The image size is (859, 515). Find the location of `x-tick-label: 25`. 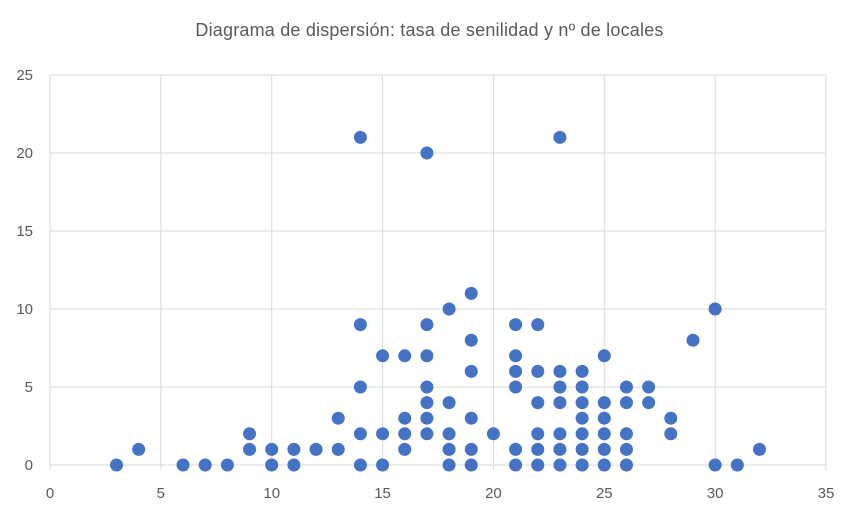

x-tick-label: 25 is located at coordinates (604, 493).